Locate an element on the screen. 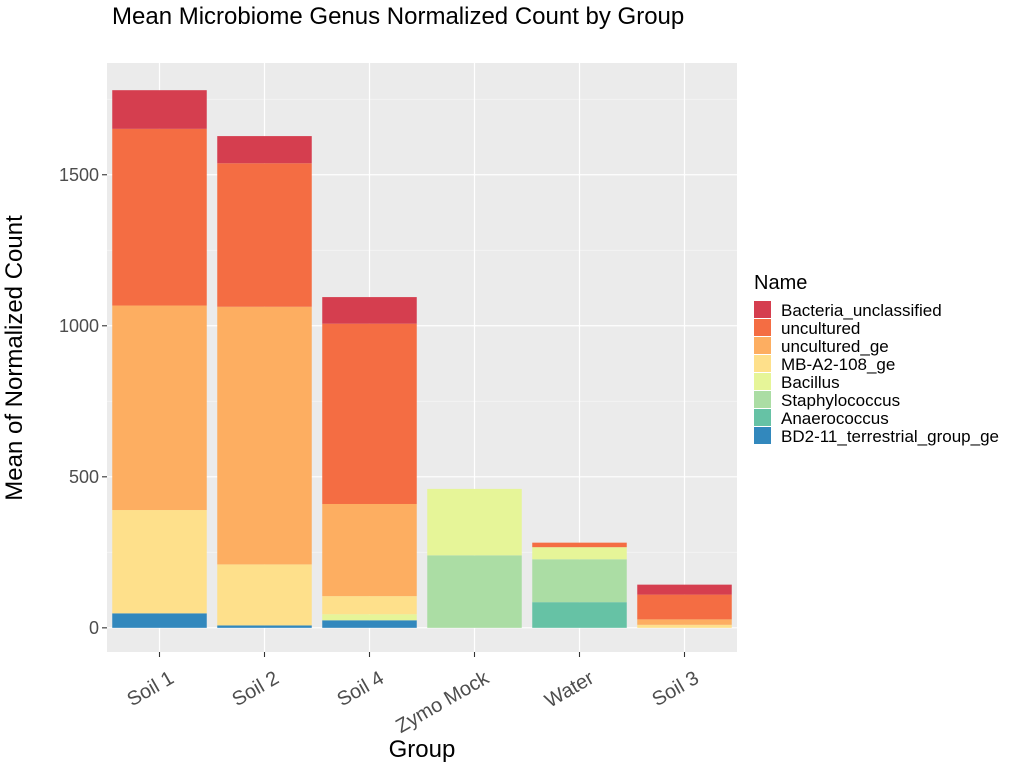 This screenshot has width=1024, height=768. x-tick-label: Soil 3 is located at coordinates (675, 689).